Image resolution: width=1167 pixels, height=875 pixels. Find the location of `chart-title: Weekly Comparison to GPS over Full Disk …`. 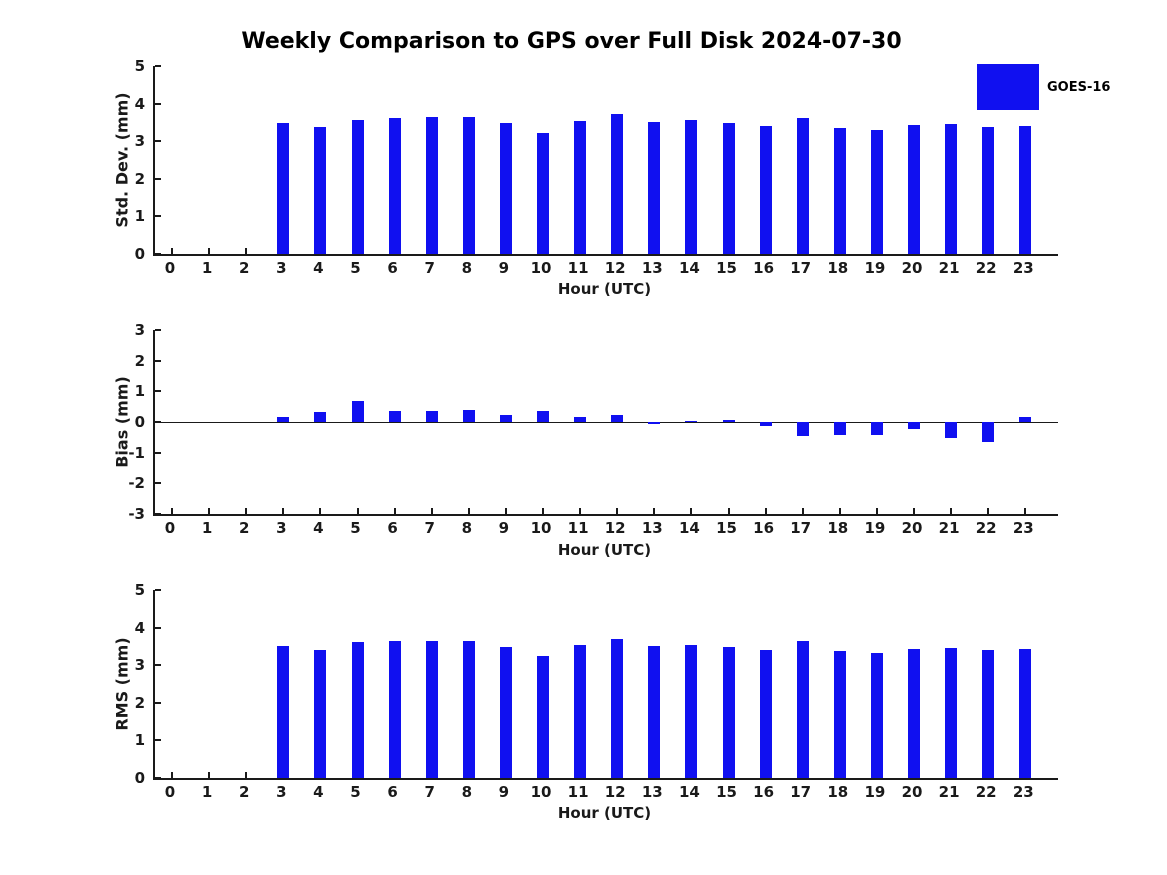

chart-title: Weekly Comparison to GPS over Full Disk … is located at coordinates (571, 41).